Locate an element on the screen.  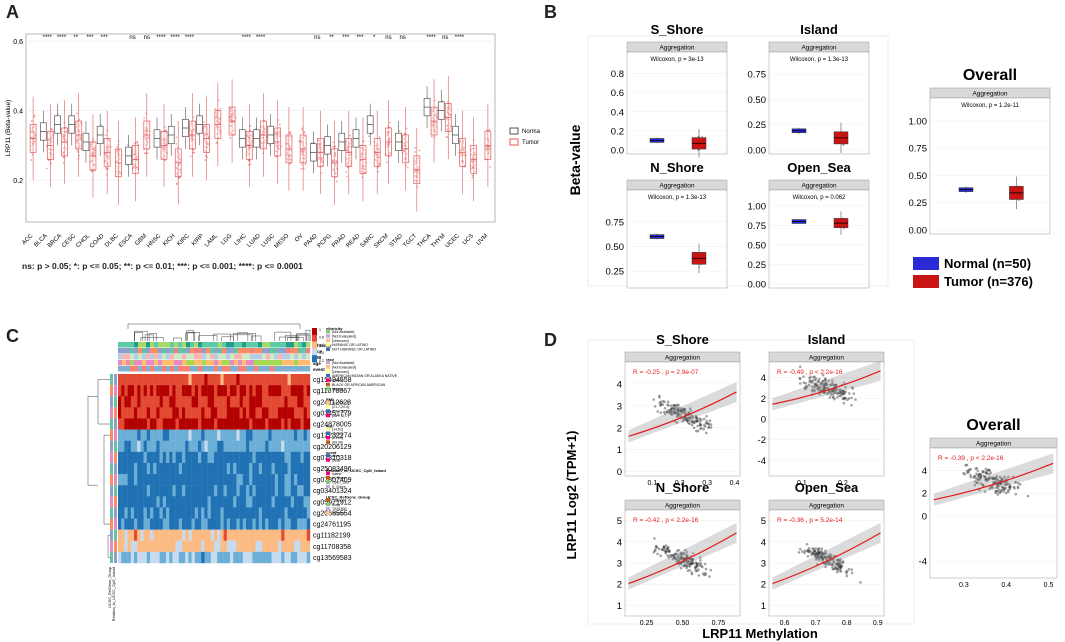
cancer-label-a: LGG is located at coordinates (226, 239).